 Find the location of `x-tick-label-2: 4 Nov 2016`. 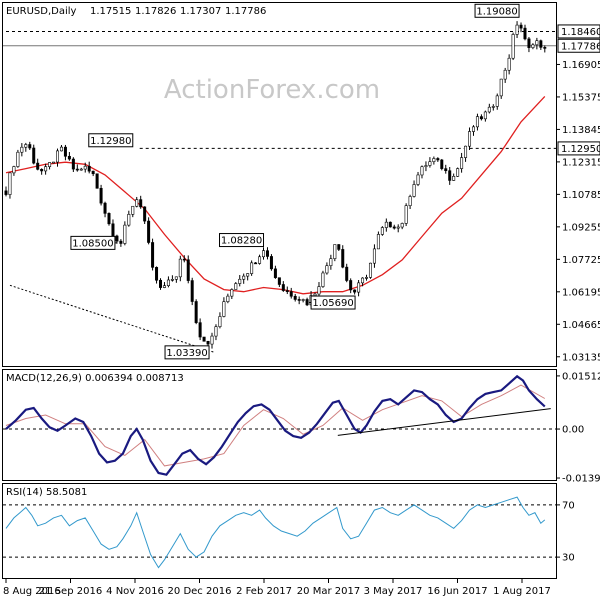

x-tick-label-2: 4 Nov 2016 is located at coordinates (135, 591).